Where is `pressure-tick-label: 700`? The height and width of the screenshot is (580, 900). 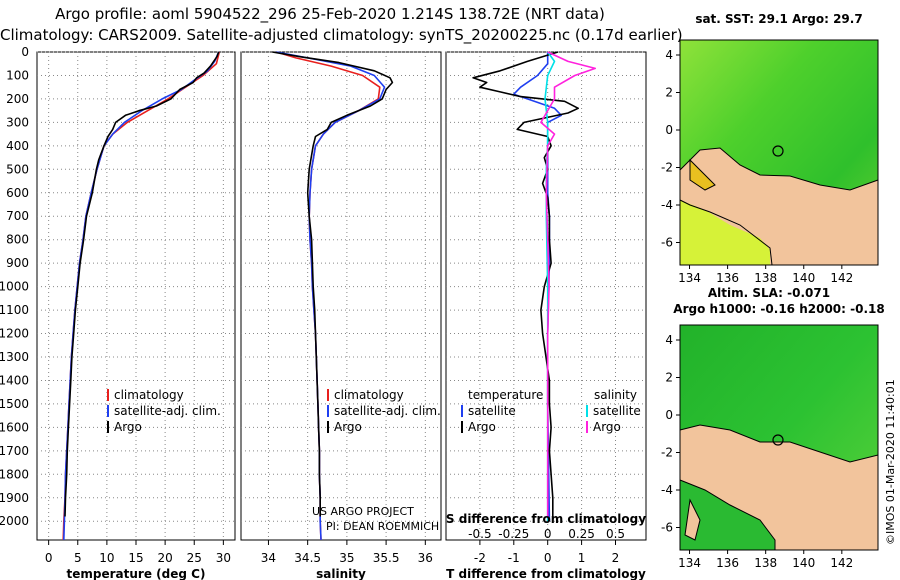
pressure-tick-label: 700 is located at coordinates (17, 216).